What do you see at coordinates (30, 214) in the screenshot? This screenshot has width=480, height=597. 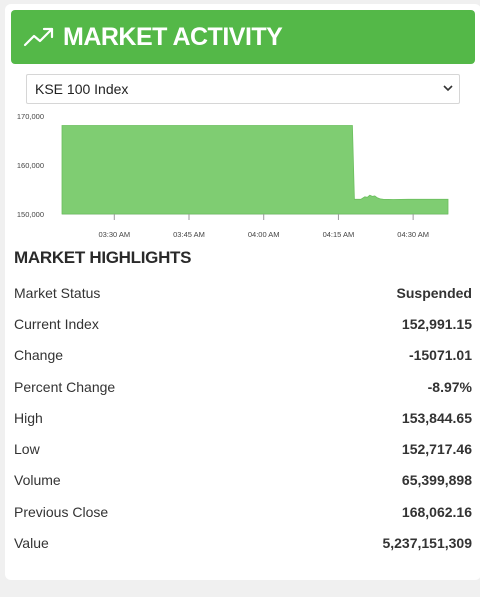 I see `y-tick-label: 150,000` at bounding box center [30, 214].